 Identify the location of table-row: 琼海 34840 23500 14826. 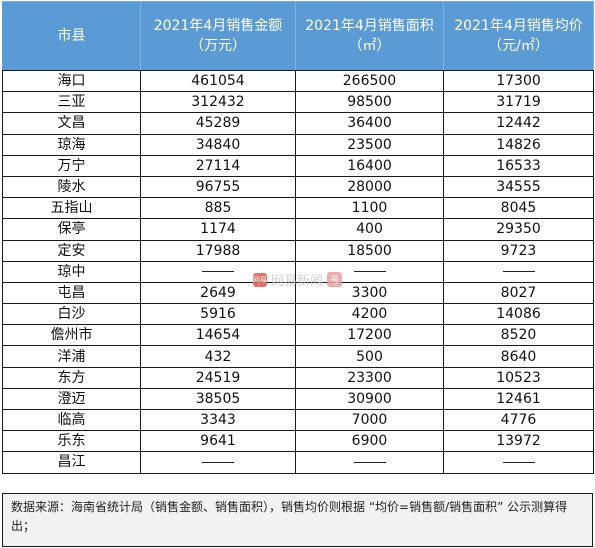
(298, 144).